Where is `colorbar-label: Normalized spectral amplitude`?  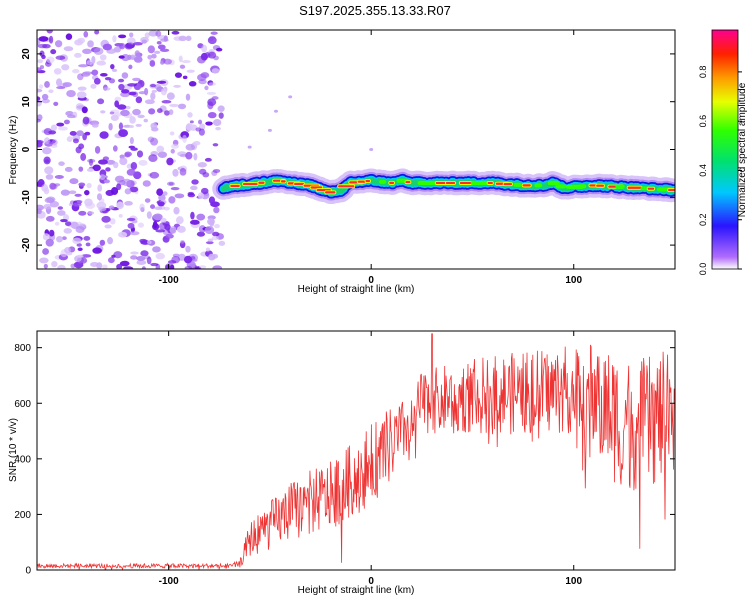 colorbar-label: Normalized spectral amplitude is located at coordinates (742, 149).